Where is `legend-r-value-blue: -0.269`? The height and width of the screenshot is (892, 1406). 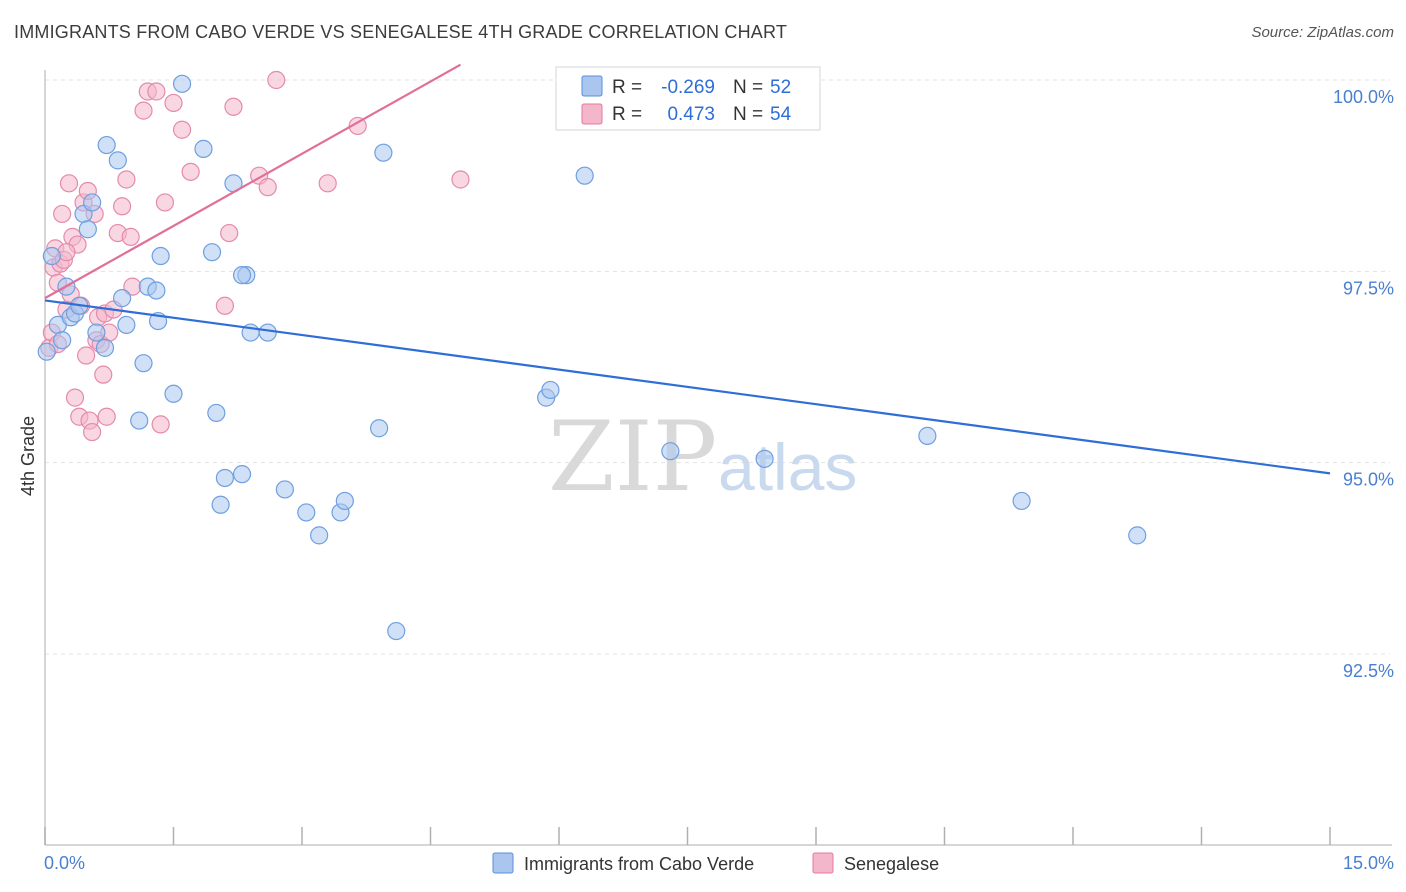
legend-r-value-blue: -0.269 is located at coordinates (688, 87).